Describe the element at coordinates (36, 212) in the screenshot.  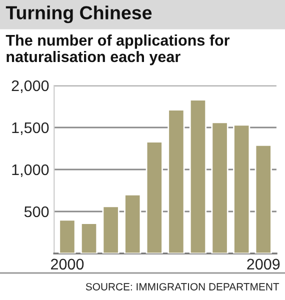
I see `y-tick-label: 500` at that location.